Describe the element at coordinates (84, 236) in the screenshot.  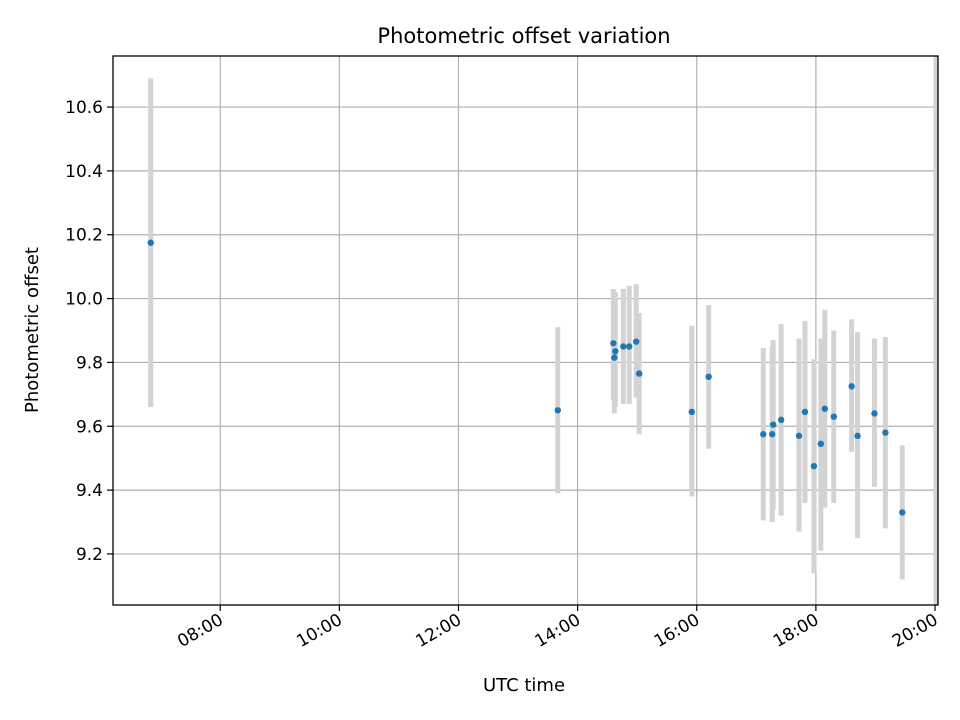
I see `y-tick-label: 10.2` at that location.